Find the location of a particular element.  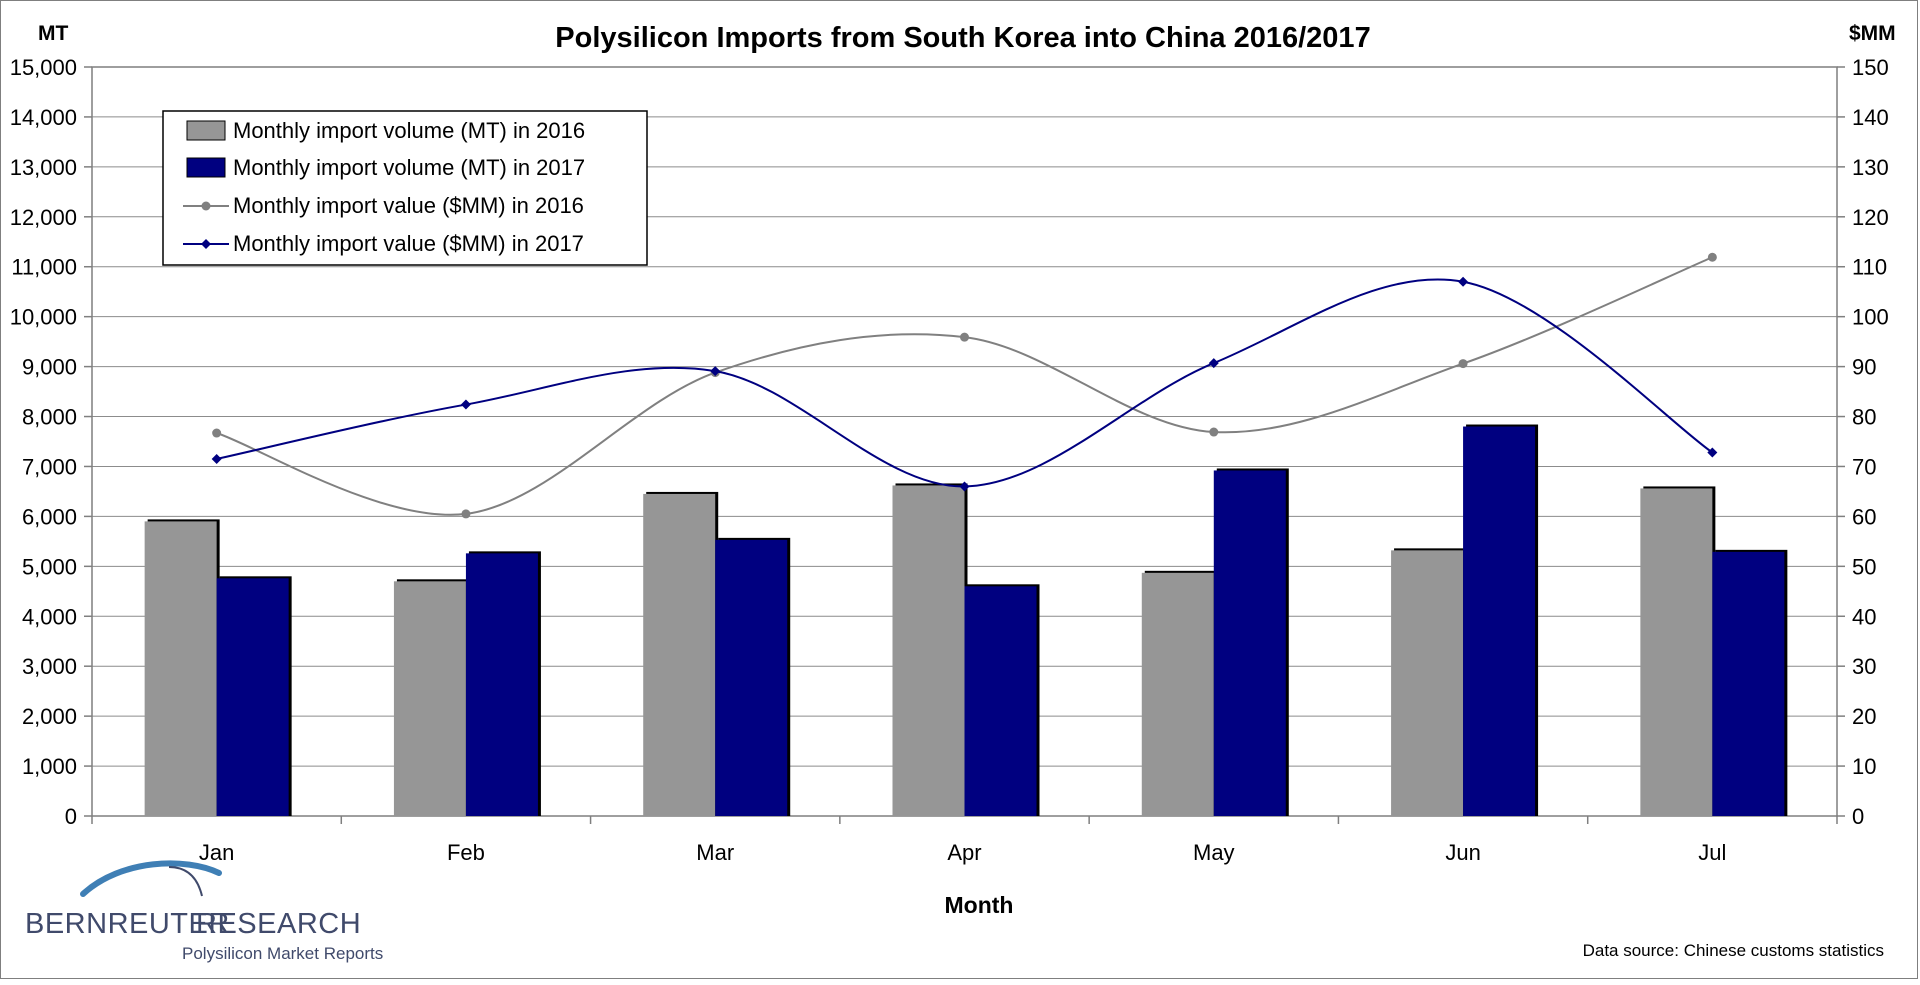

y-right-tick-label: 130 is located at coordinates (1870, 167).